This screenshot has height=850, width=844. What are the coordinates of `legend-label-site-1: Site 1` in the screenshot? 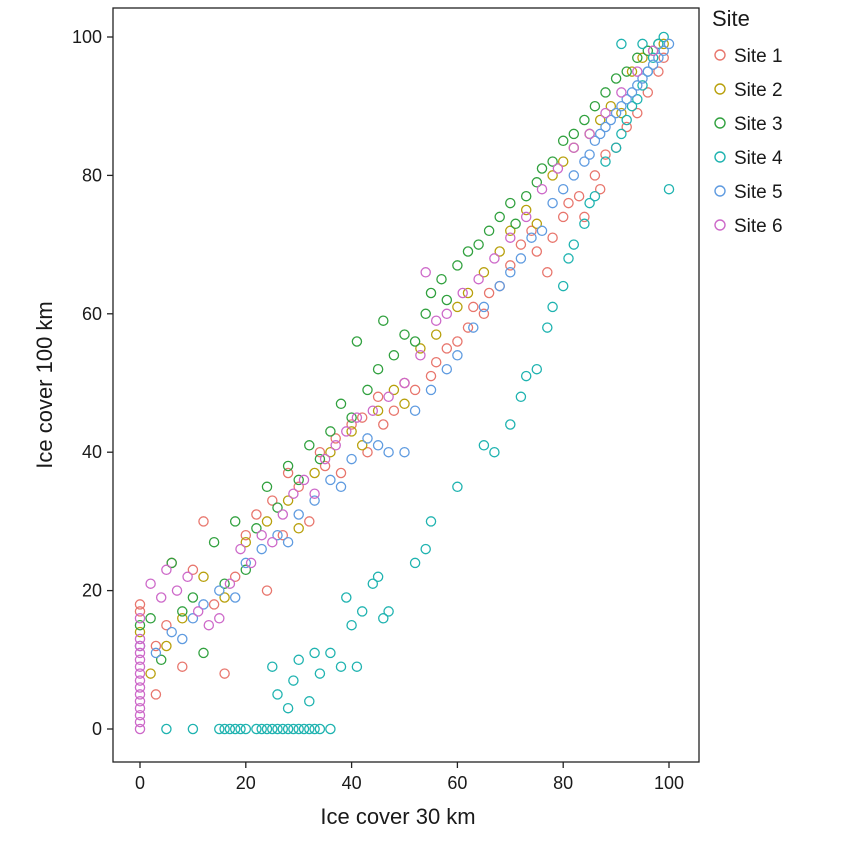 It's located at (758, 56).